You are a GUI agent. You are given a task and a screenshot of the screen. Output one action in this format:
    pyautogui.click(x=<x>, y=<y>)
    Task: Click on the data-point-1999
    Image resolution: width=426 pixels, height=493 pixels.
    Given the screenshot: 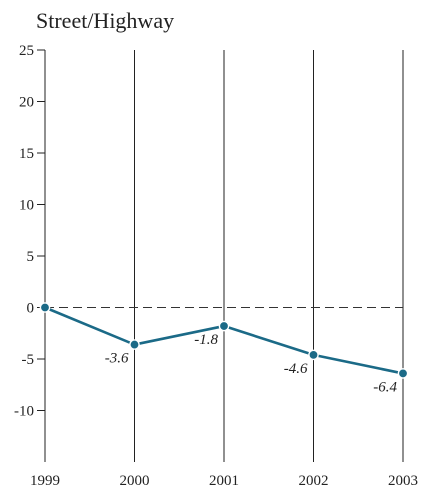 What is the action you would take?
    pyautogui.click(x=45, y=307)
    